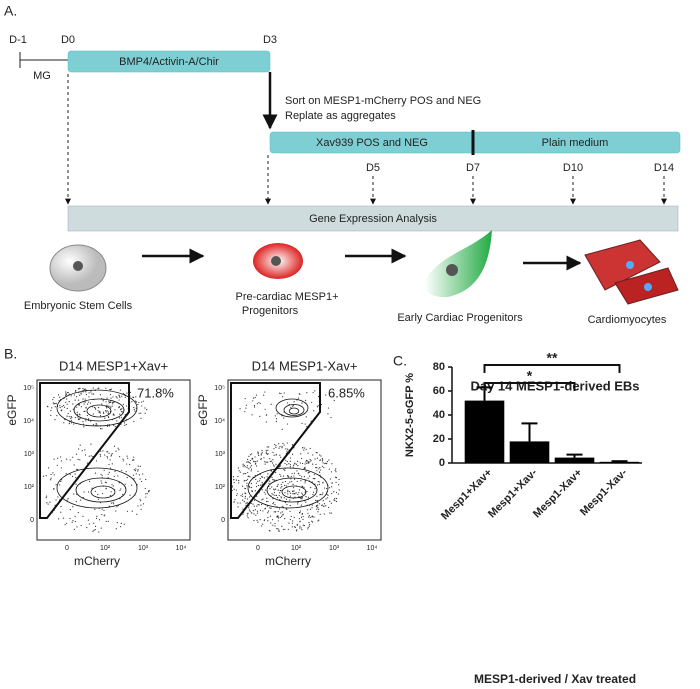 The height and width of the screenshot is (689, 700). I want to click on y-tick-label: 0, so click(442, 463).